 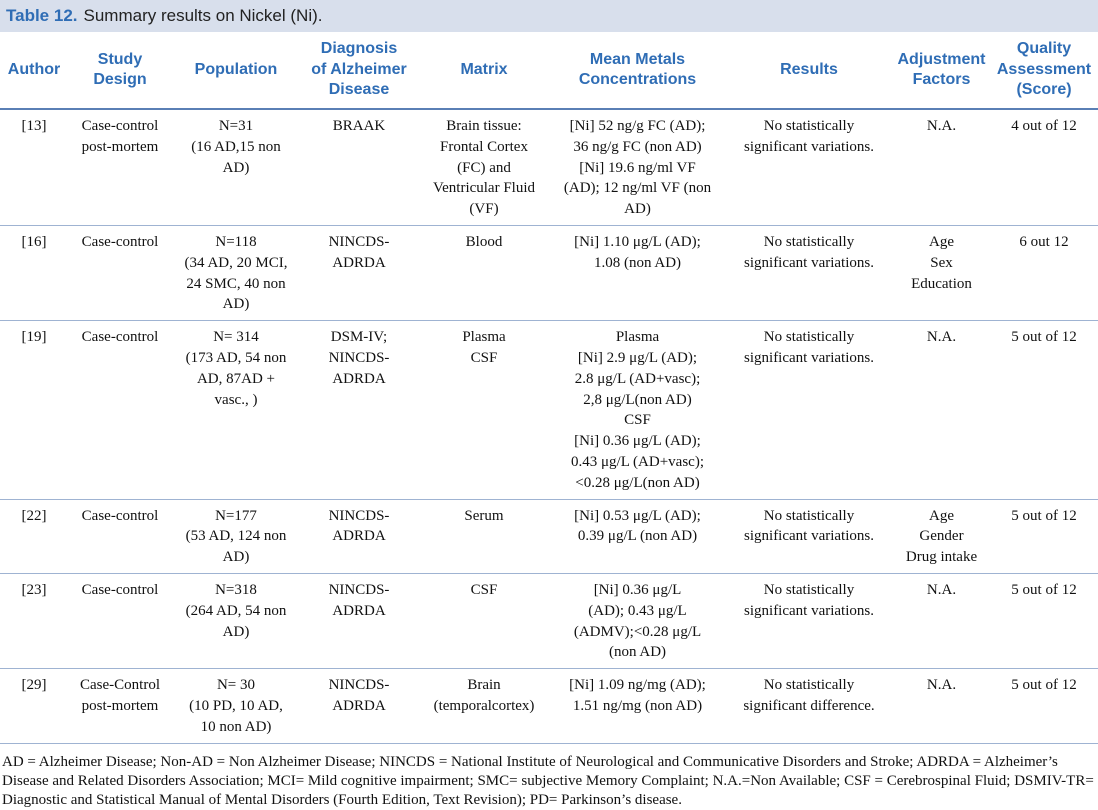 What do you see at coordinates (637, 652) in the screenshot?
I see `cell-line: (non AD)` at bounding box center [637, 652].